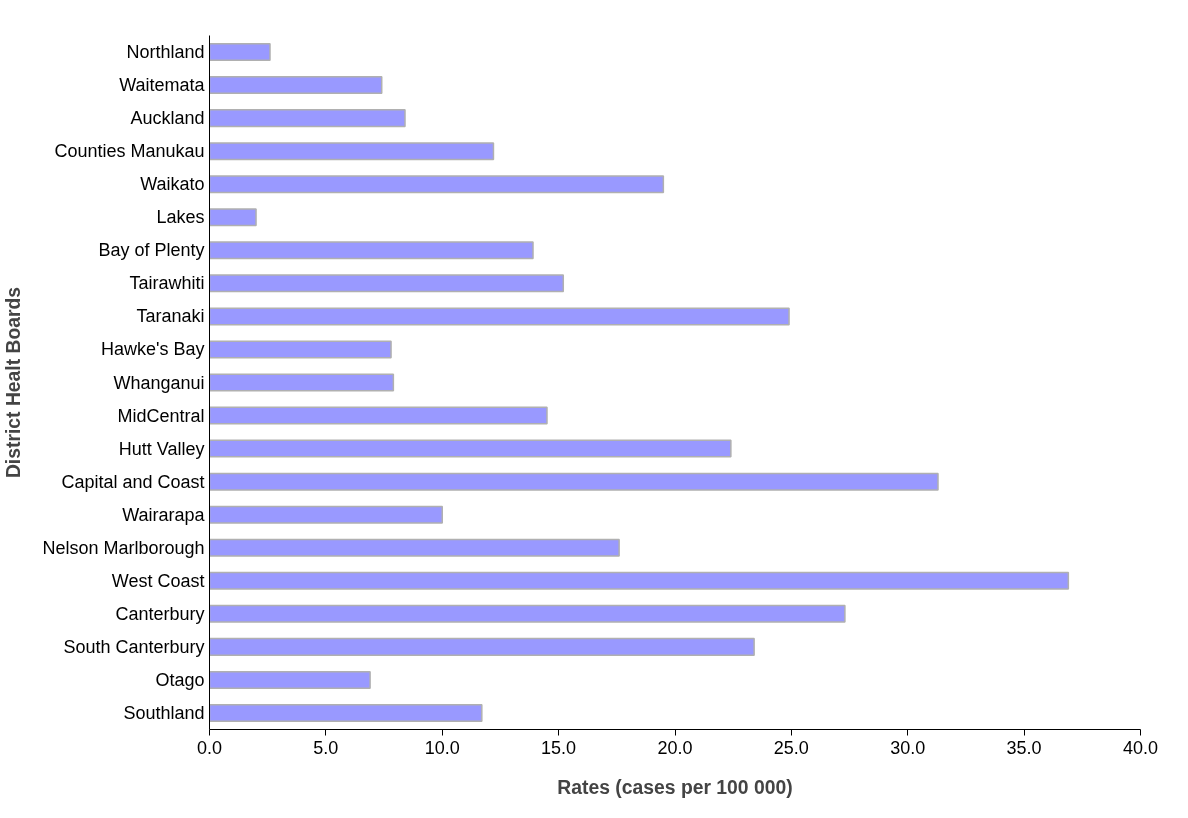  Describe the element at coordinates (791, 747) in the screenshot. I see `x-tick-label: 25.0` at that location.